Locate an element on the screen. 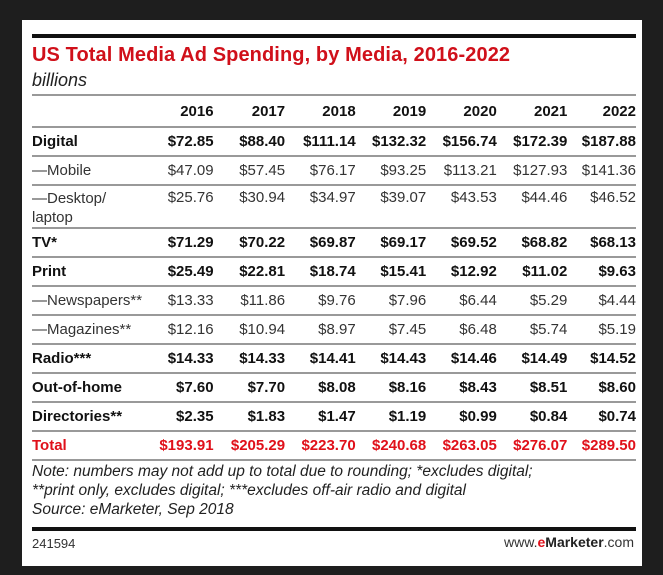  brand-e: e is located at coordinates (541, 542).